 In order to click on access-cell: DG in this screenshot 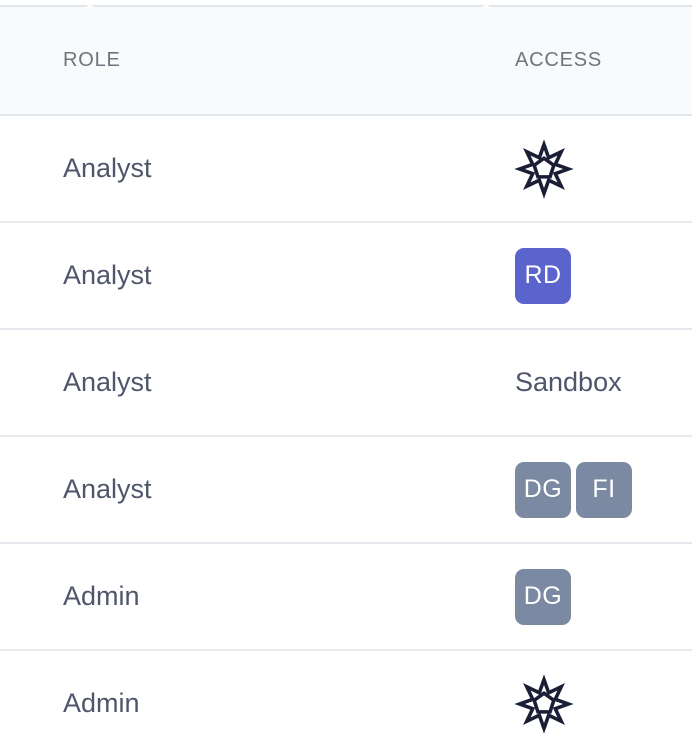, I will do `click(603, 596)`.